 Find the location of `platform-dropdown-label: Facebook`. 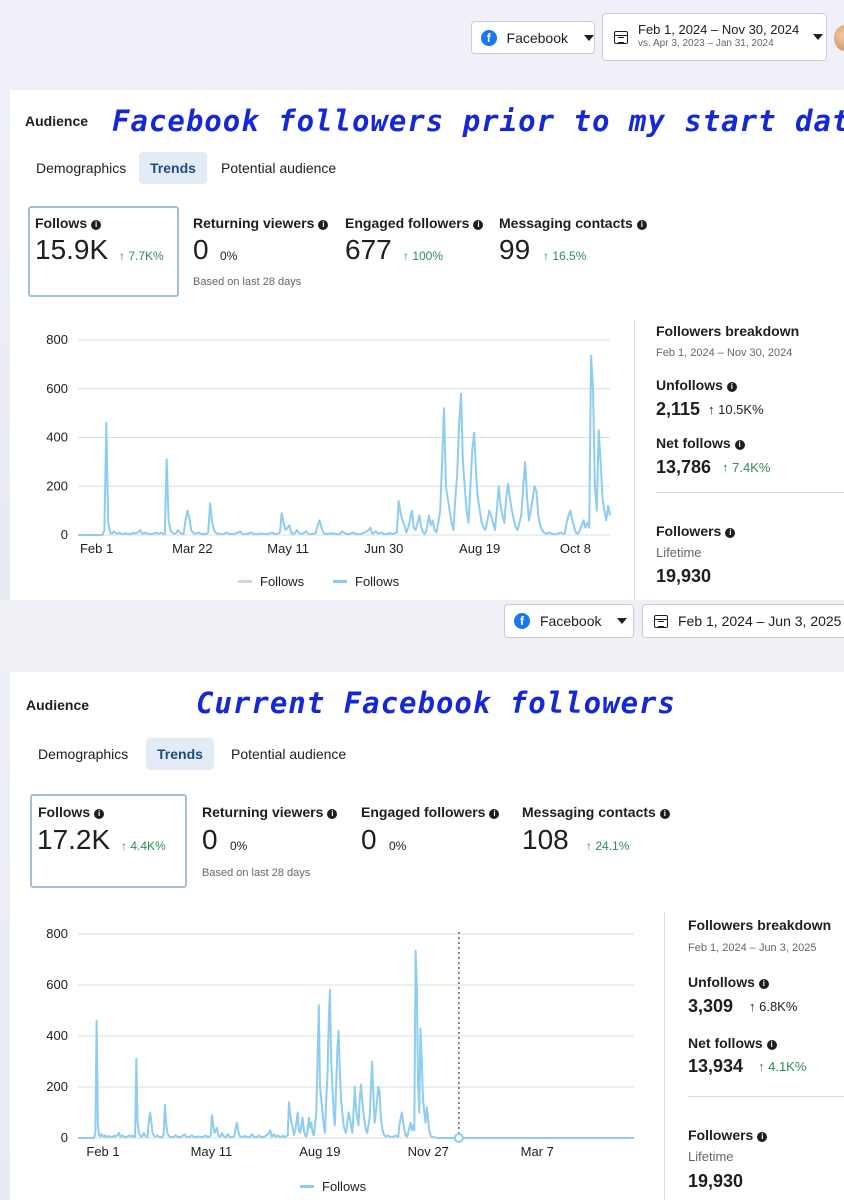

platform-dropdown-label: Facebook is located at coordinates (537, 37).